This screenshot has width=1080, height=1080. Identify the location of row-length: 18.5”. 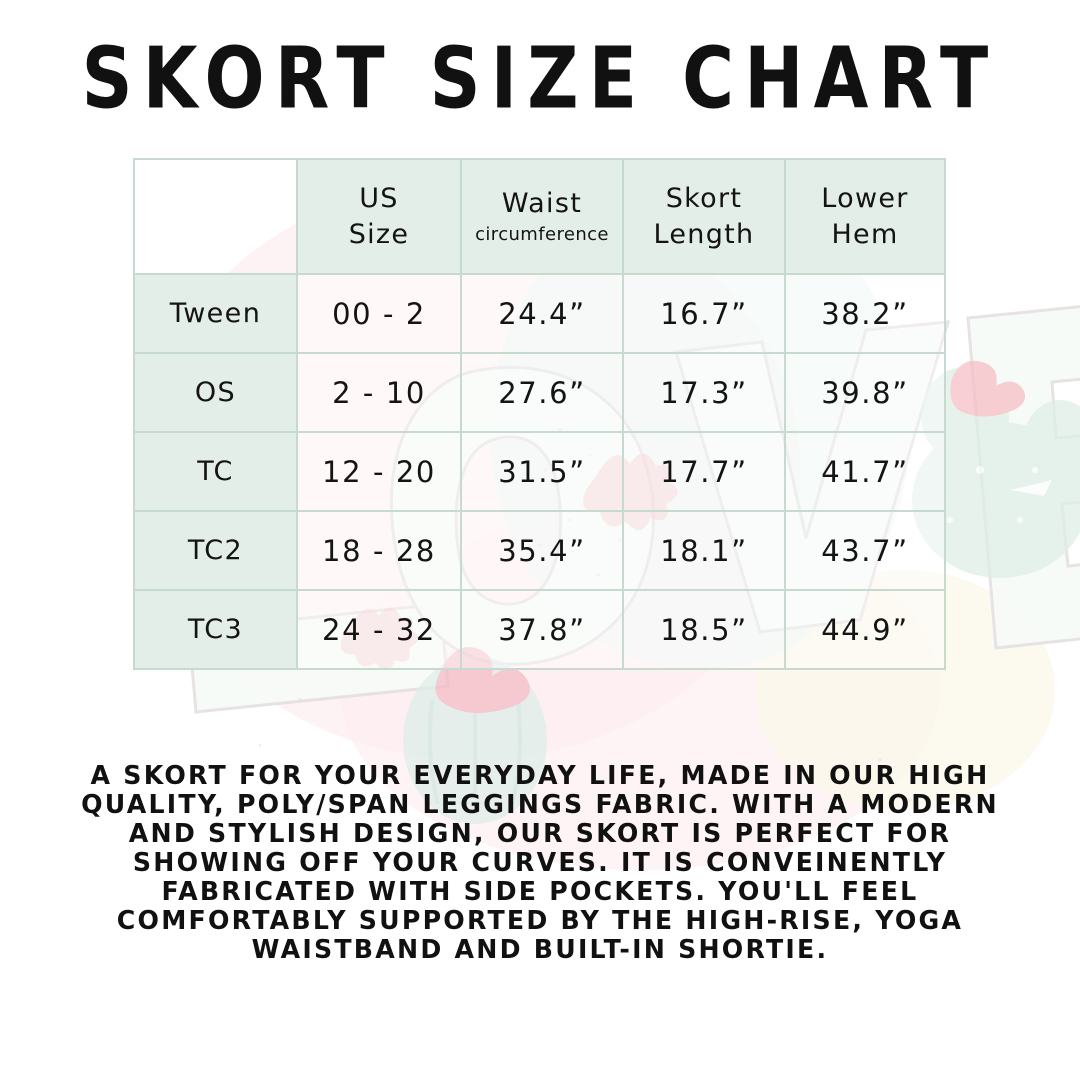
(704, 629).